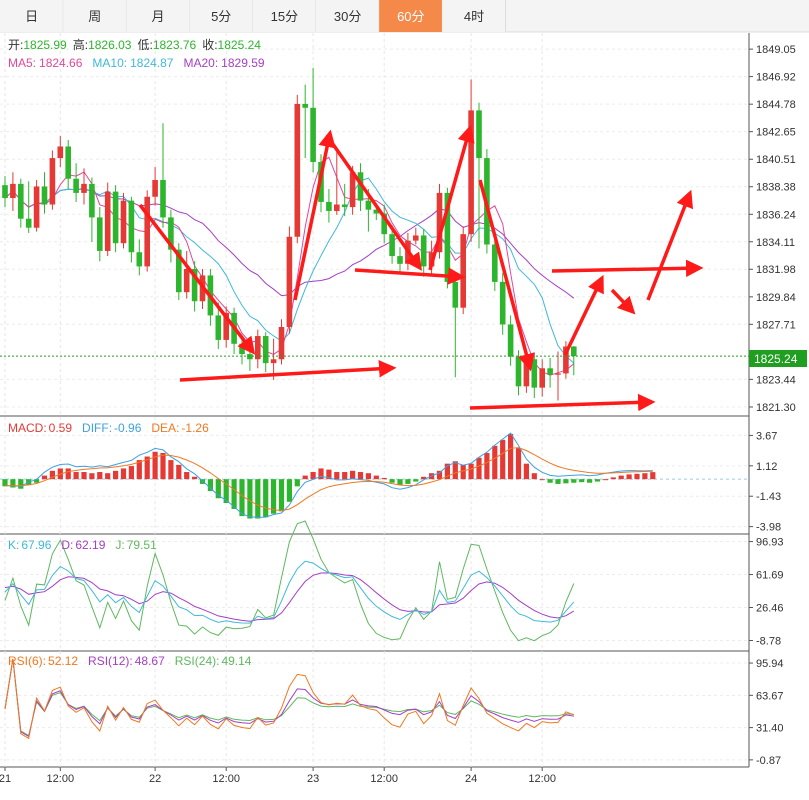  I want to click on x-tick-label-5: 12:00, so click(384, 779).